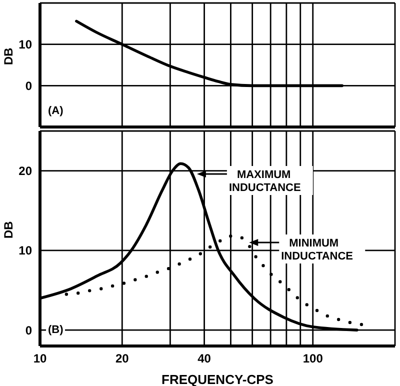  Describe the element at coordinates (313, 359) in the screenshot. I see `x-tick-label: 100` at that location.